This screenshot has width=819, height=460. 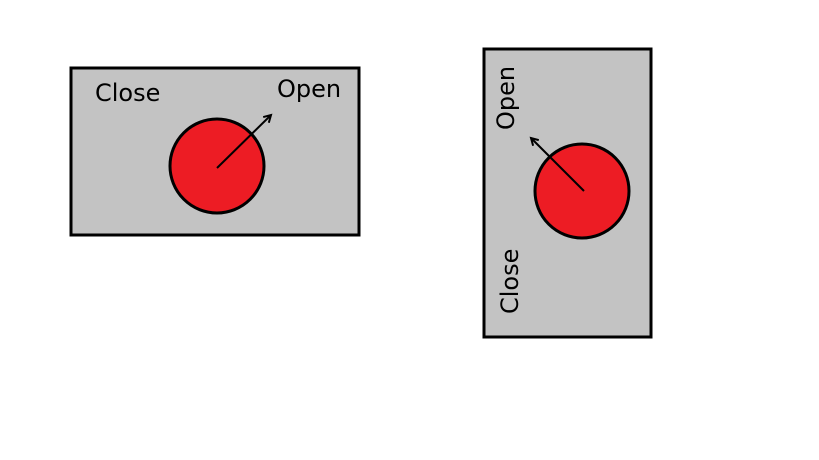 What do you see at coordinates (217, 166) in the screenshot?
I see `horizontal-switch-knob` at bounding box center [217, 166].